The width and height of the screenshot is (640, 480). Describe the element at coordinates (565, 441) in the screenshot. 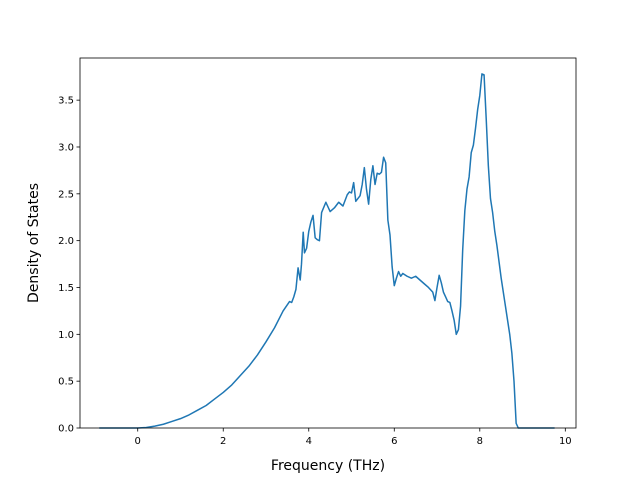

I see `x-tick-label: 10` at that location.